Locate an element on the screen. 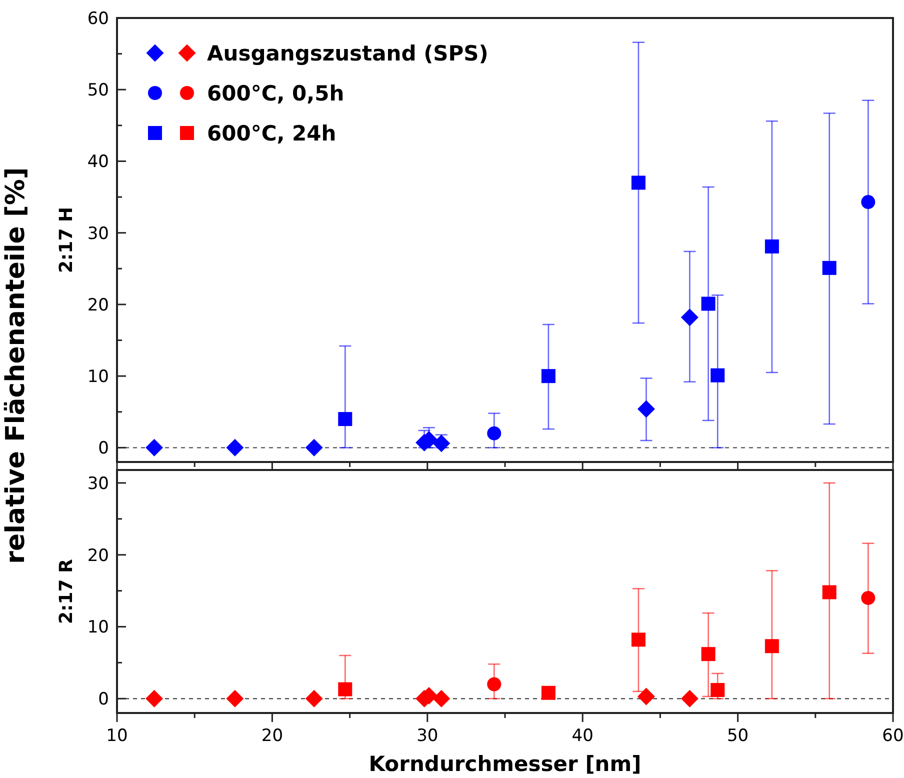 The width and height of the screenshot is (904, 778). legend-label: Ausgangszustand (SPS) is located at coordinates (347, 53).